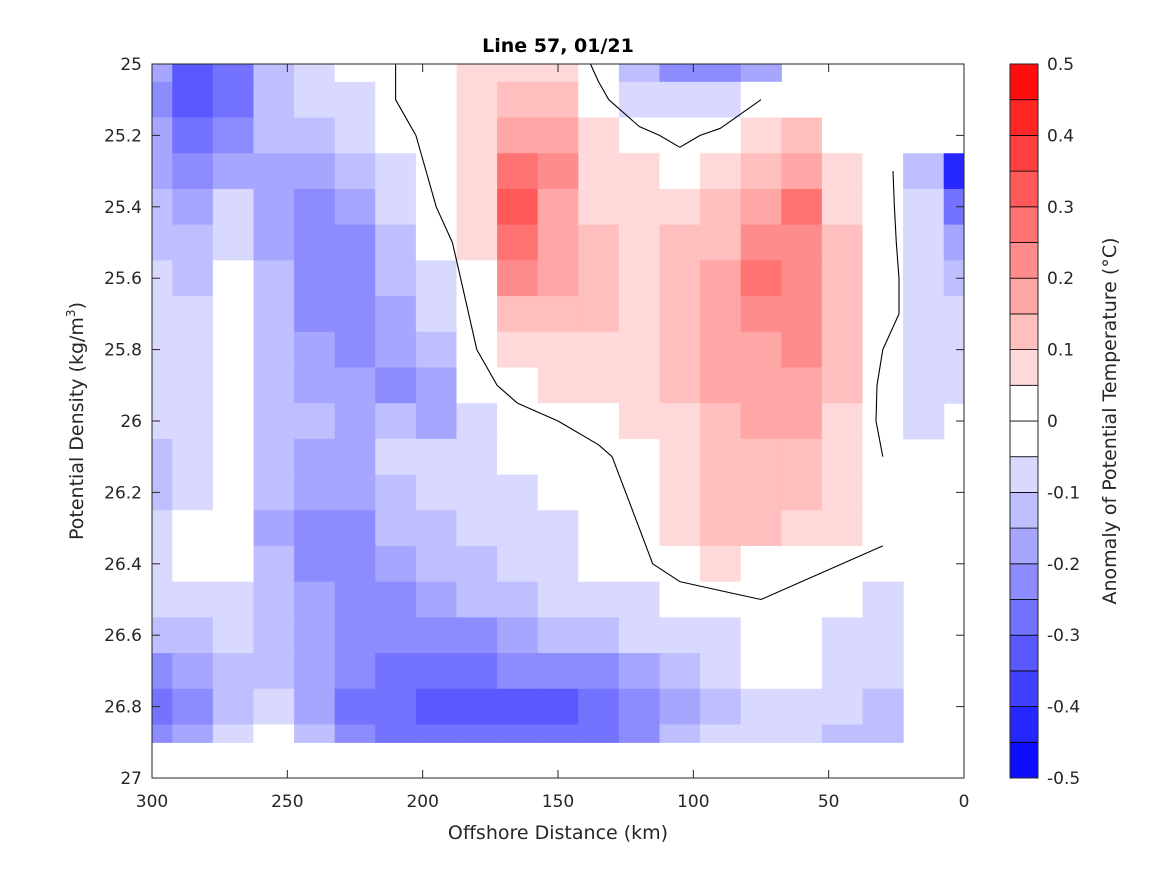 Image resolution: width=1167 pixels, height=875 pixels. Describe the element at coordinates (131, 779) in the screenshot. I see `y-tick-label: 27` at that location.